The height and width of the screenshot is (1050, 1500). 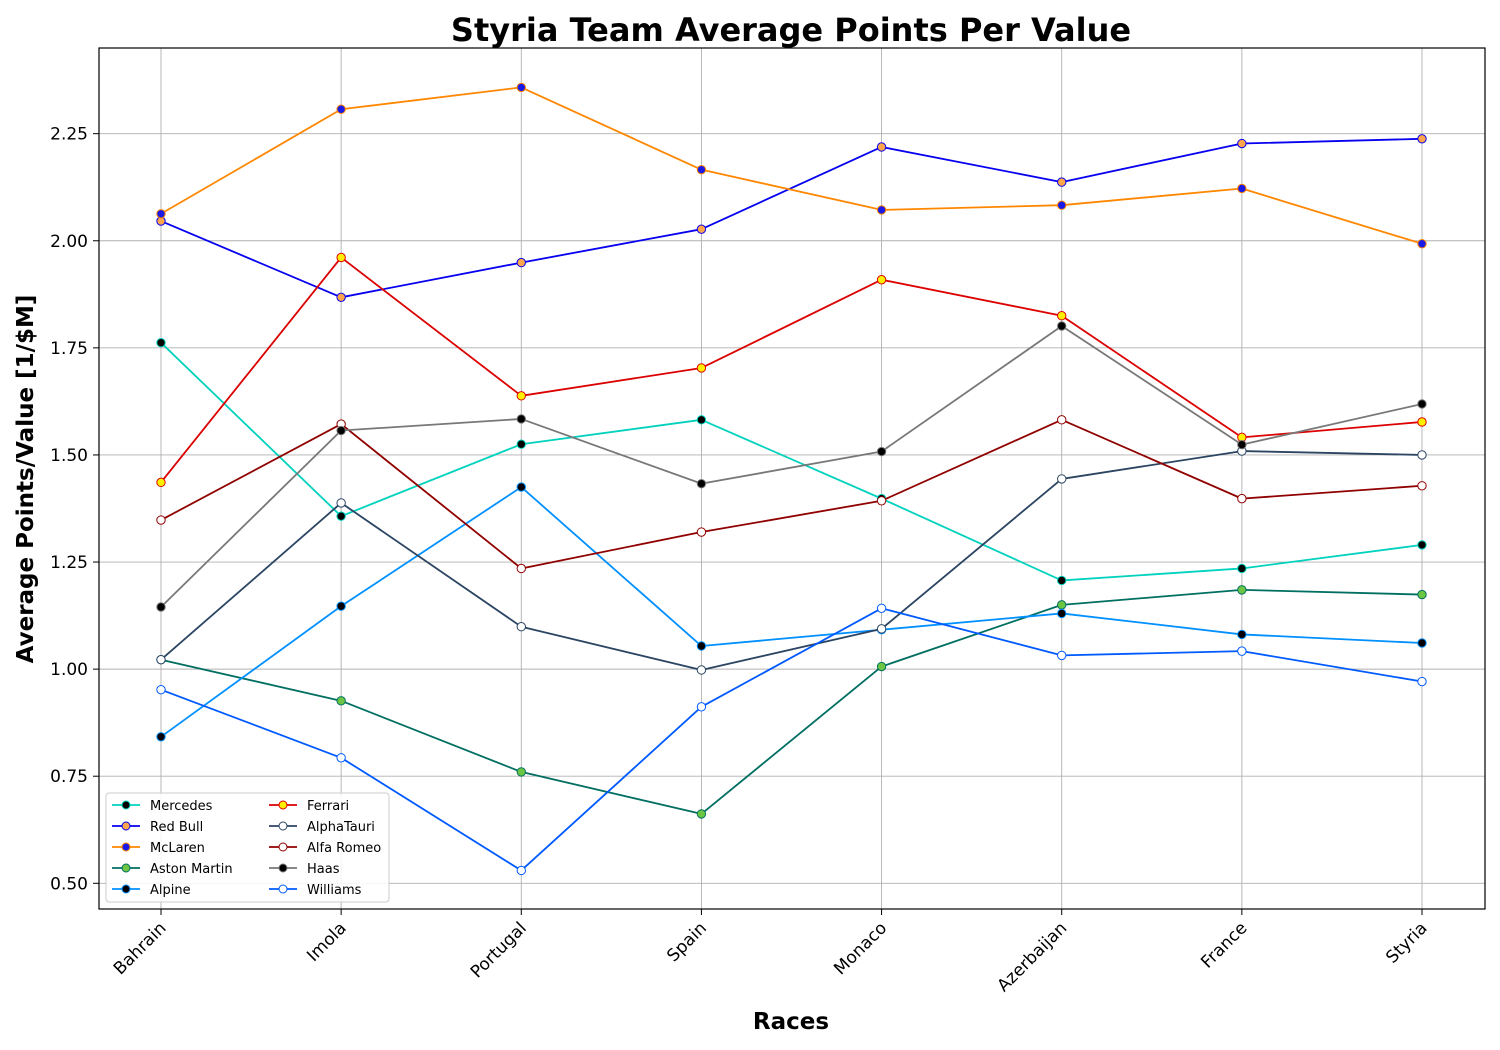 I want to click on legend-entry-alfa-romeo: Alfa Romeo, so click(x=325, y=848).